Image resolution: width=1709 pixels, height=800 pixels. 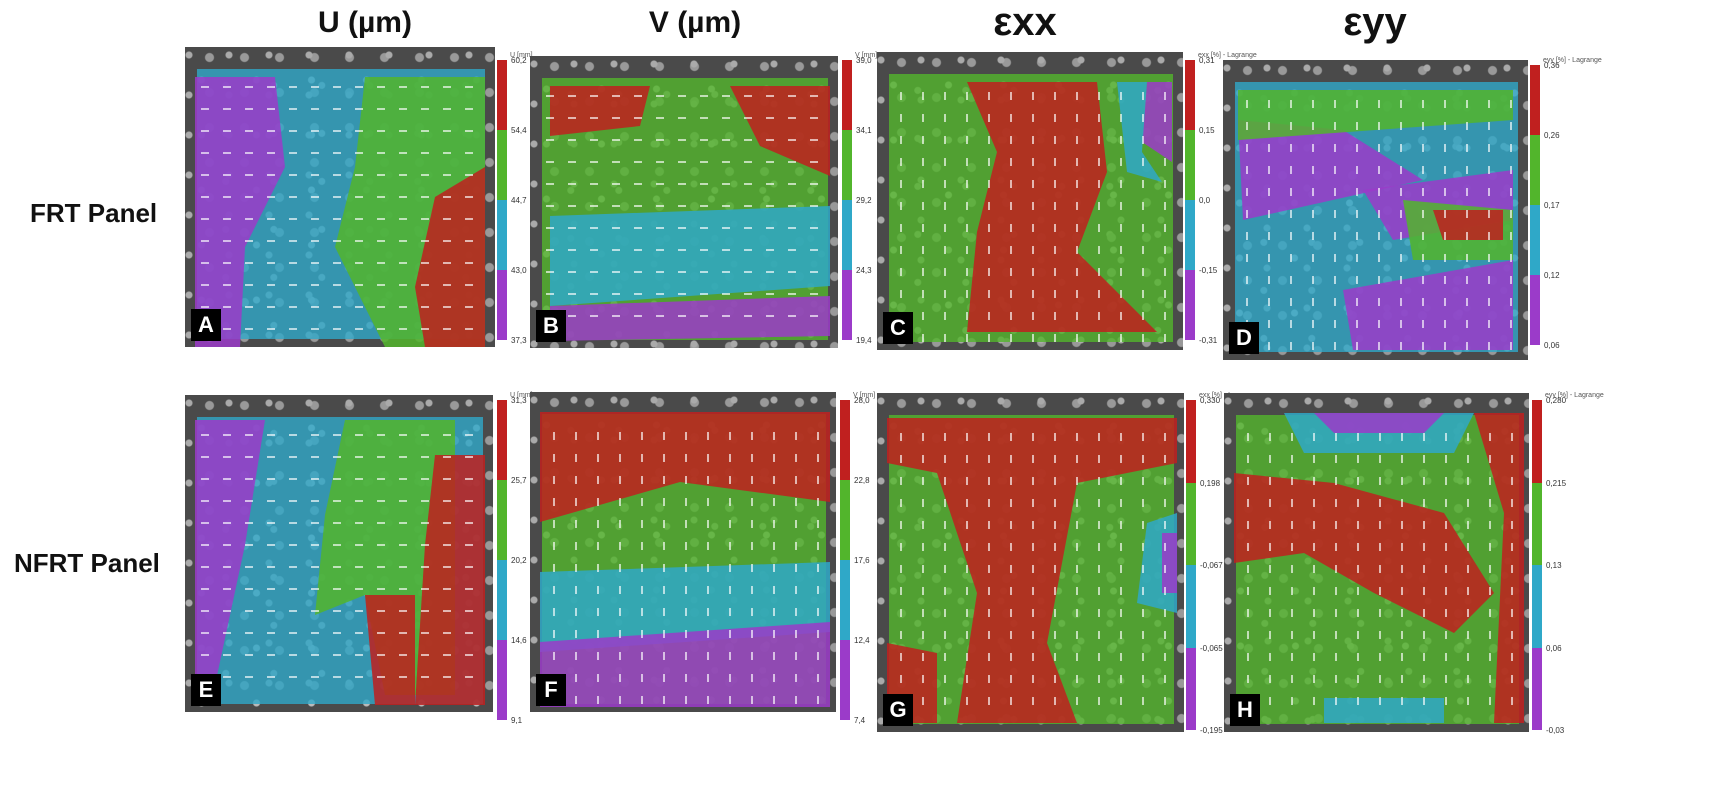 I want to click on colorbar-tick-label: 0,280, so click(x=1556, y=400).